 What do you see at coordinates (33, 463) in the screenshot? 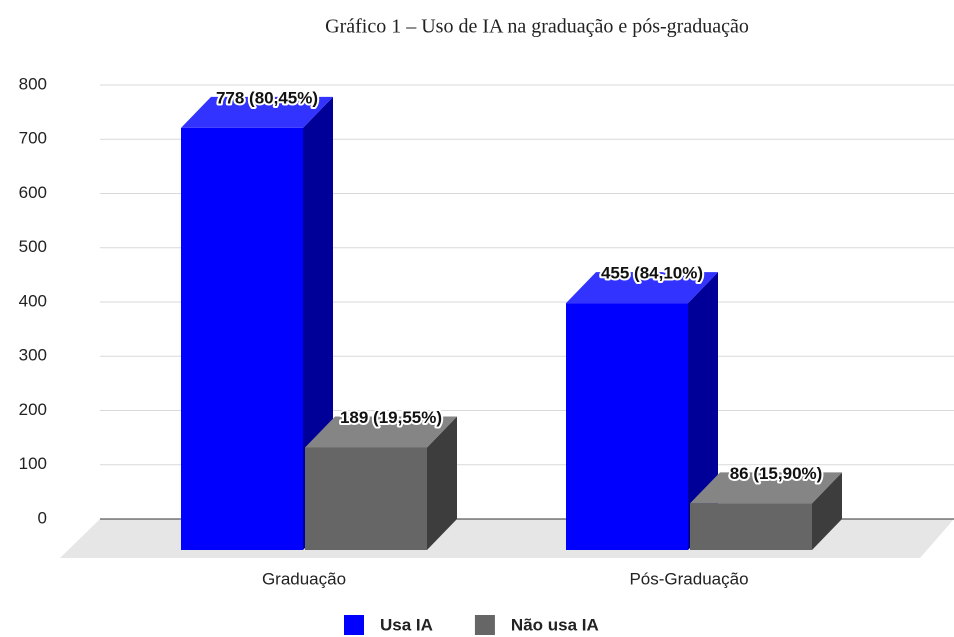
I see `y-tick-label: 100` at bounding box center [33, 463].